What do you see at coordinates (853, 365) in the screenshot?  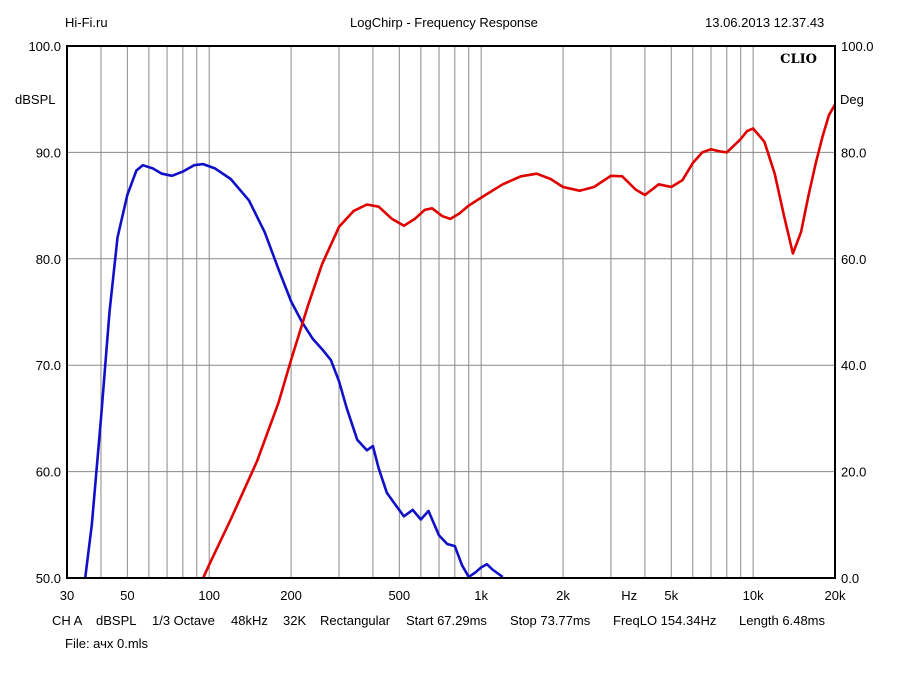 I see `y-tick-label-right: 40.0` at bounding box center [853, 365].